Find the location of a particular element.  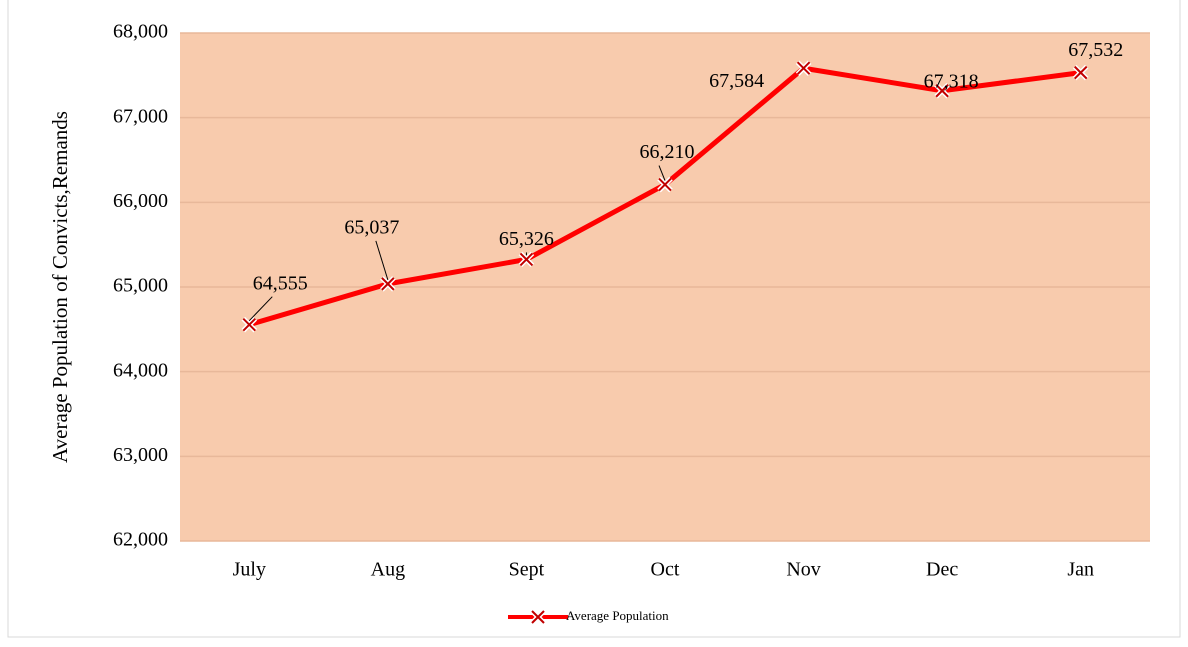

y-tick-label: 62,000 is located at coordinates (140, 540).